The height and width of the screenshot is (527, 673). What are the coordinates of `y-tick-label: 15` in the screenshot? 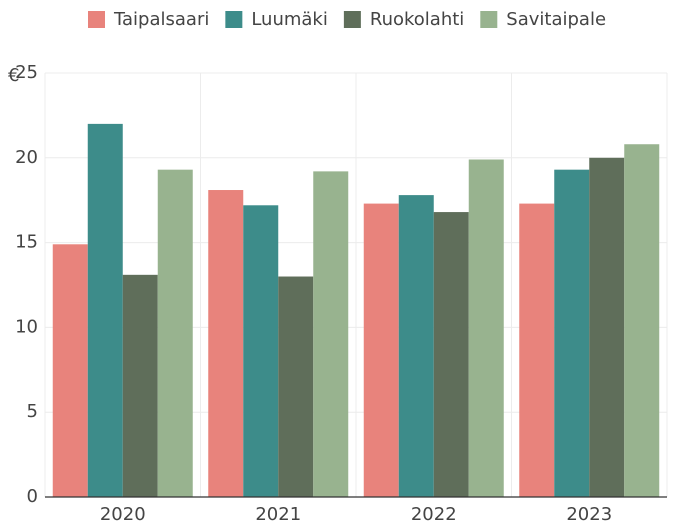 It's located at (26, 242).